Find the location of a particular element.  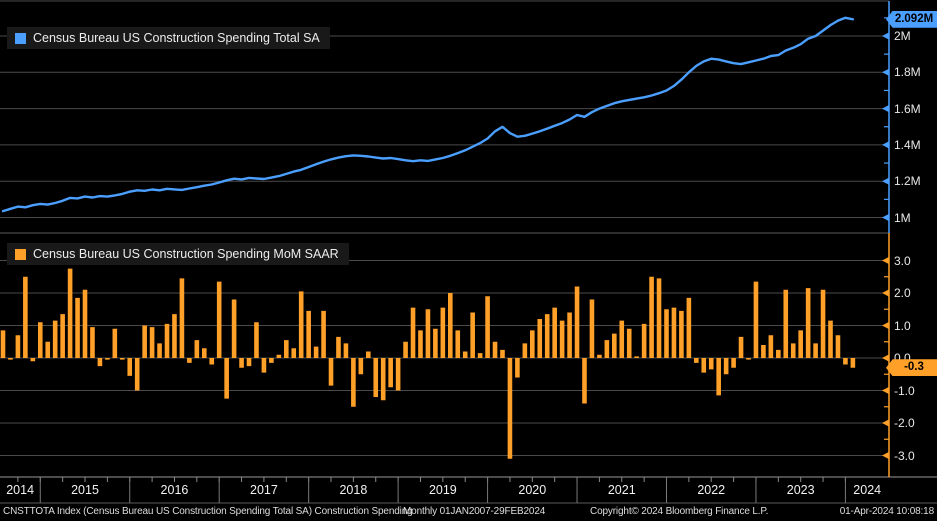

x-axis-year-label: 2019 is located at coordinates (442, 490).